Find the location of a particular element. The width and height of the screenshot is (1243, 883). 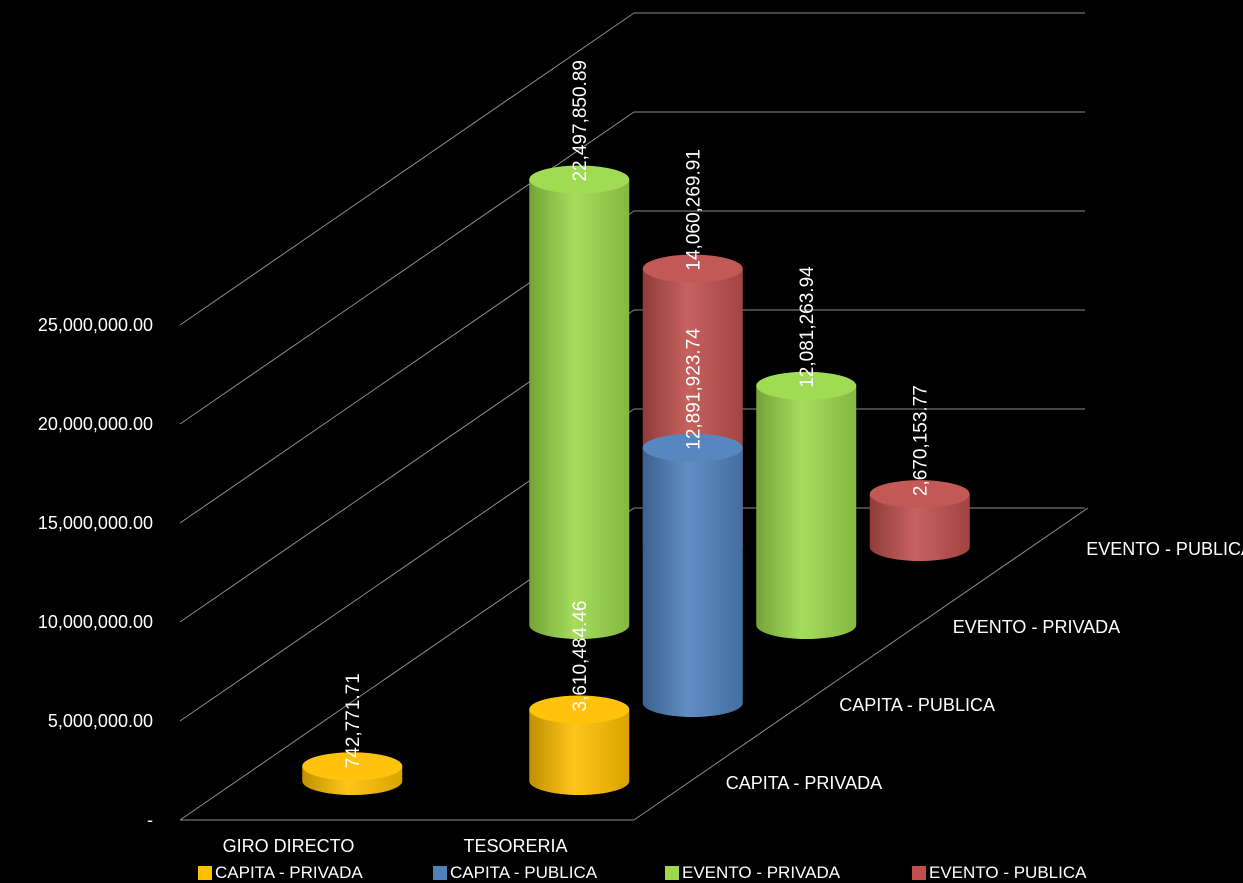

y-tick-label: 20,000,000.00 is located at coordinates (95, 424).